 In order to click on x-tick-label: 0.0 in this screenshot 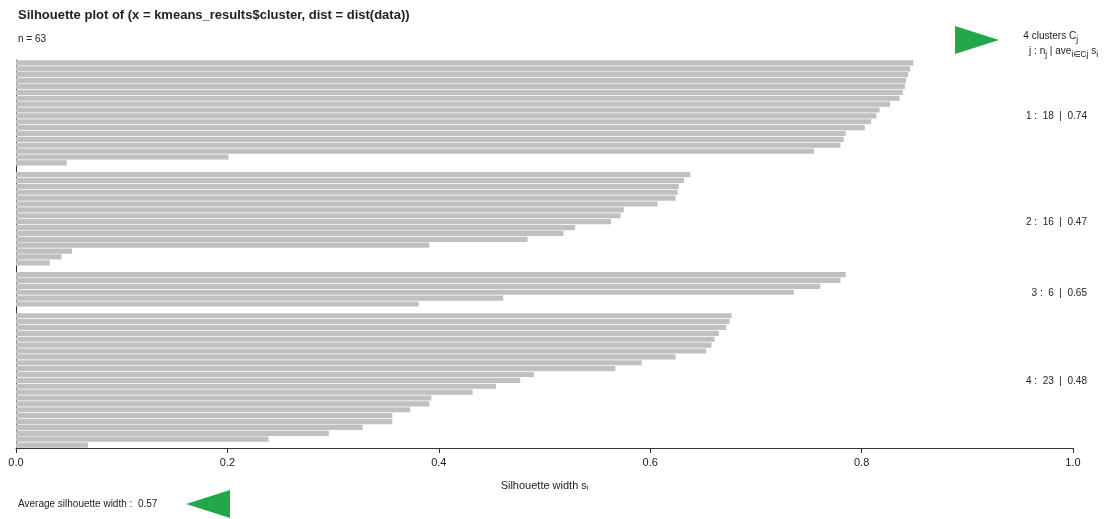, I will do `click(16, 461)`.